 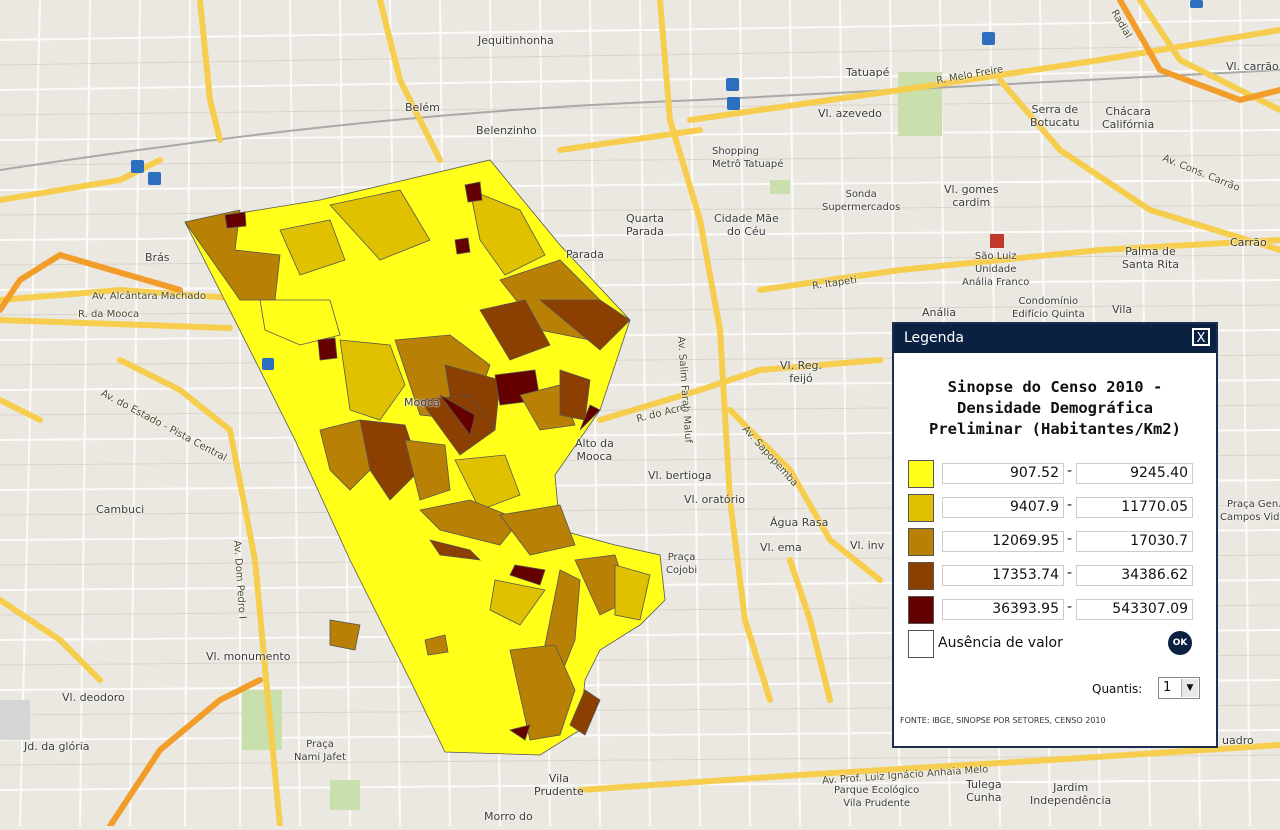 What do you see at coordinates (682, 564) in the screenshot?
I see `label-praca-cojobi: Praça Cojobi` at bounding box center [682, 564].